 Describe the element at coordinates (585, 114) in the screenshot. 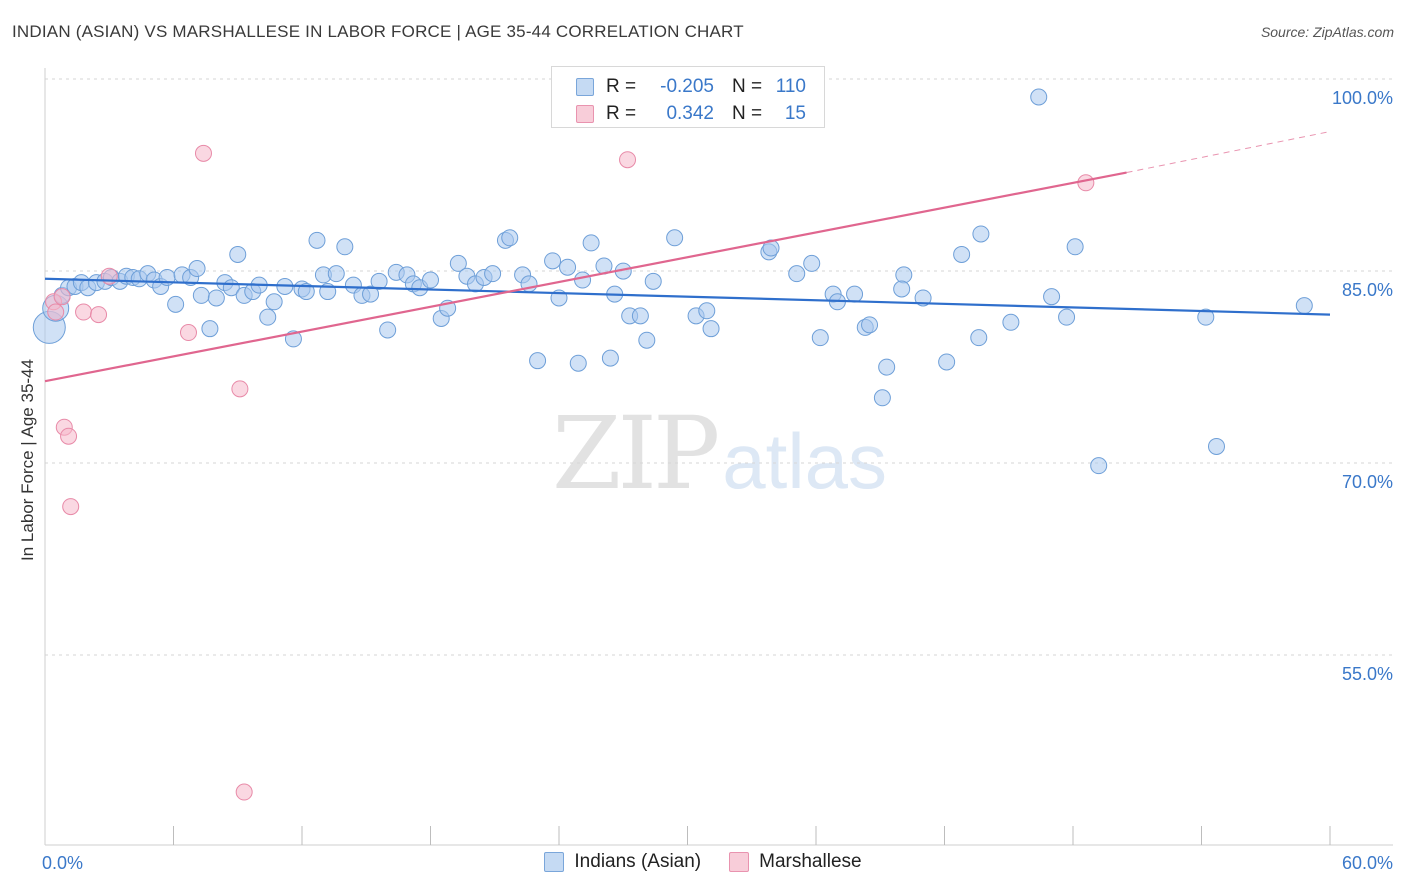

I see `legend-swatch-pink` at that location.